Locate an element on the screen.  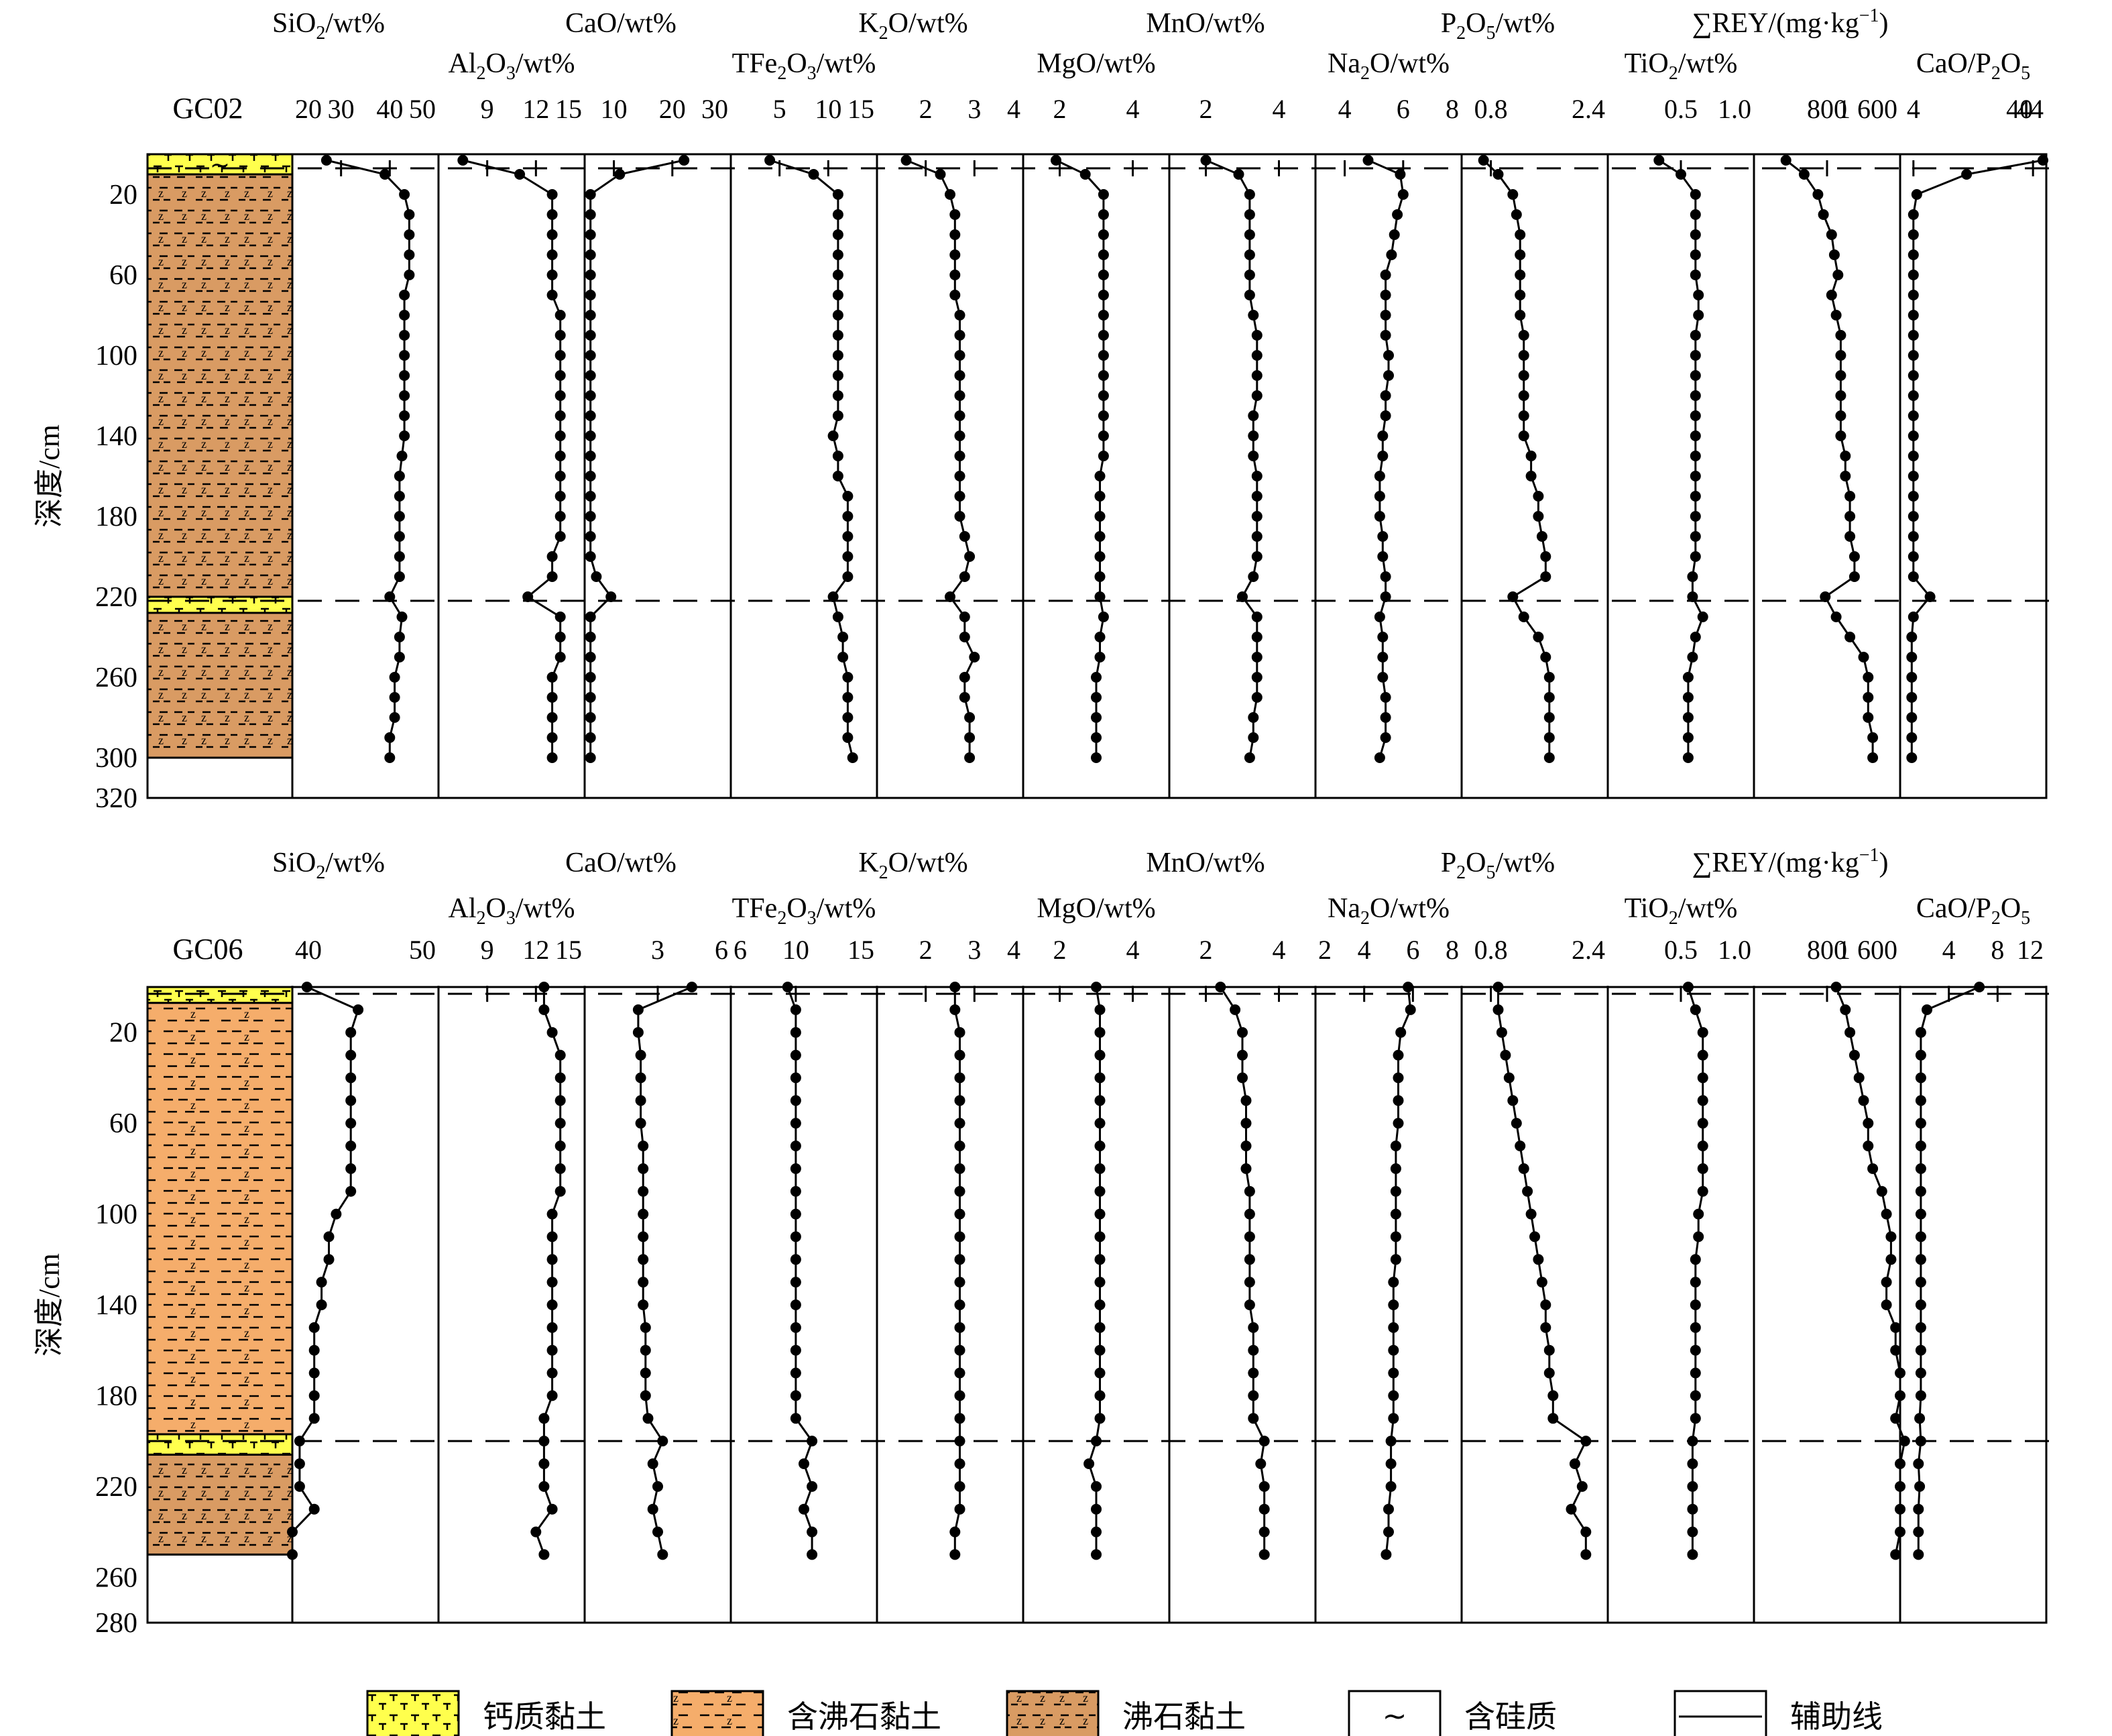
series-k2o: K2O/wt% 2 3 4 is located at coordinates (941, 403).